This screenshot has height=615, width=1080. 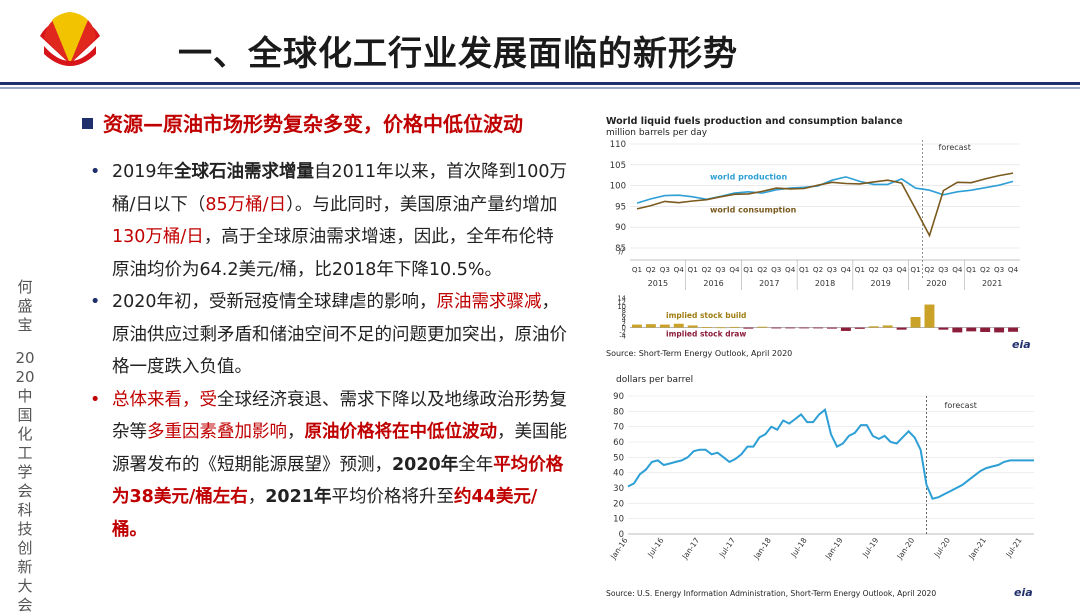 I want to click on y-tick-label: 100, so click(x=618, y=187).